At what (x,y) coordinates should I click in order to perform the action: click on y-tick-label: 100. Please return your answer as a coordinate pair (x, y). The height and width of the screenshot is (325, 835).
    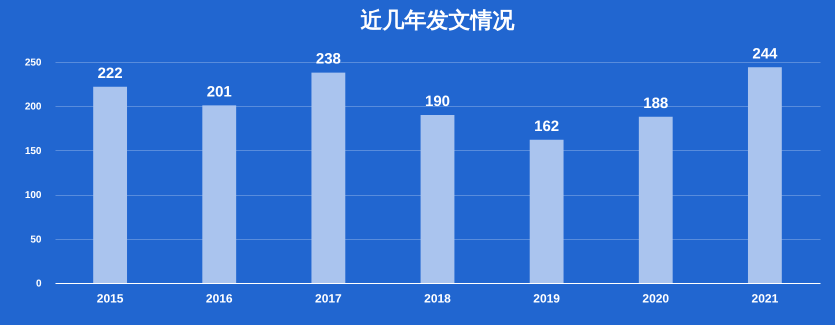
    Looking at the image, I should click on (33, 196).